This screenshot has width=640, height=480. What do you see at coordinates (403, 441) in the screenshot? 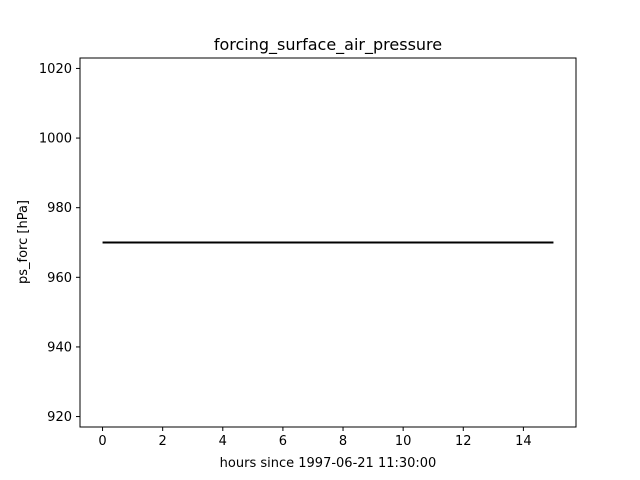
I see `x-tick-label: 10` at bounding box center [403, 441].